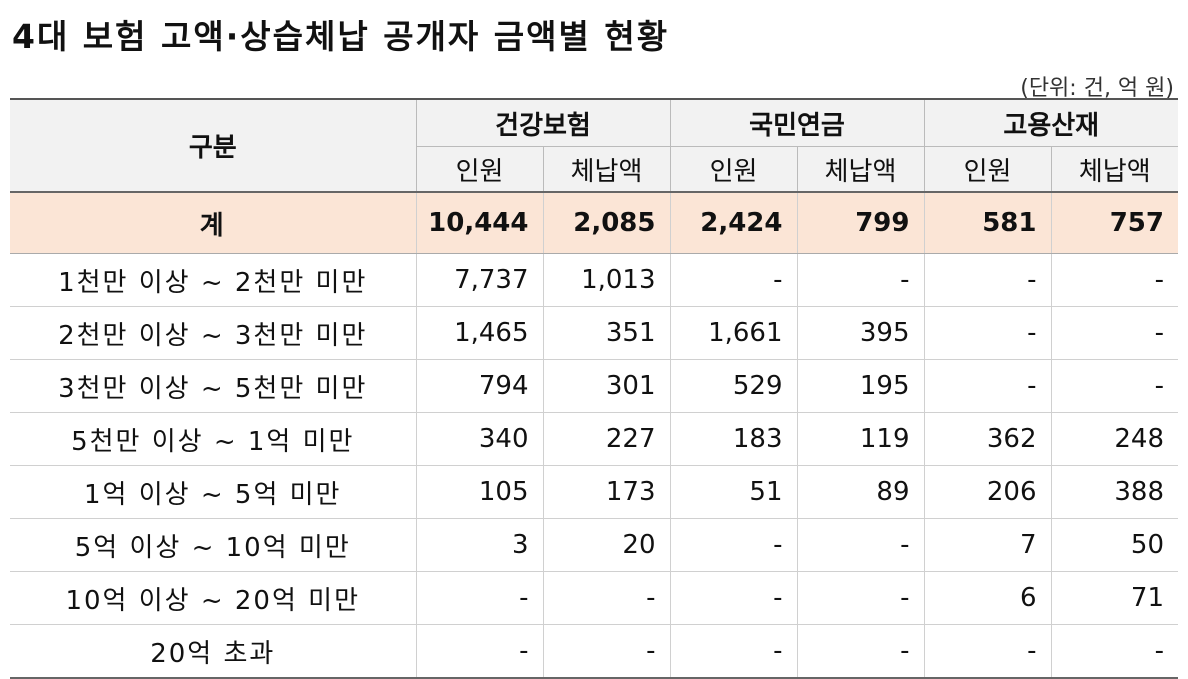  Describe the element at coordinates (479, 333) in the screenshot. I see `table-cell: 1,465` at that location.